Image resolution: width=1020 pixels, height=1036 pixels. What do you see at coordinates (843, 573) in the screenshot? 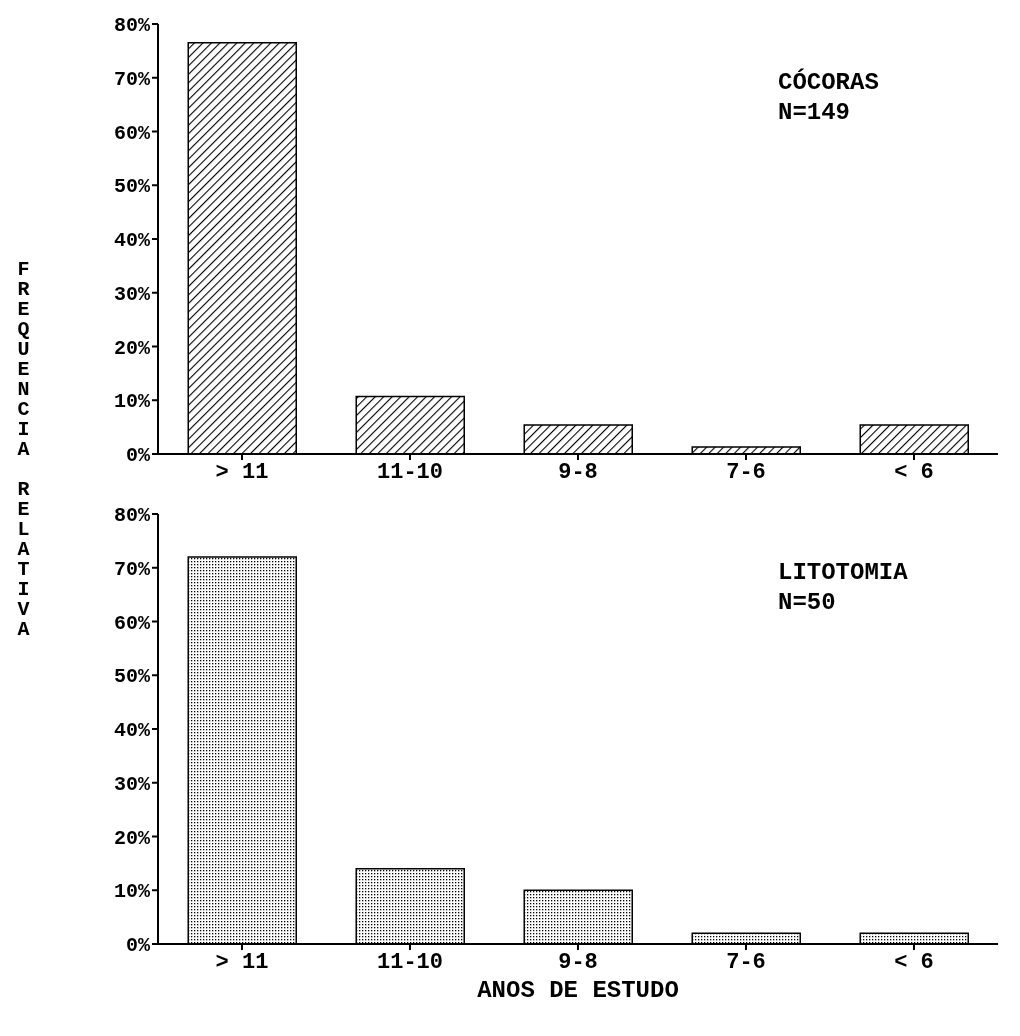
I see `annotation: LITOTOMIA` at bounding box center [843, 573].